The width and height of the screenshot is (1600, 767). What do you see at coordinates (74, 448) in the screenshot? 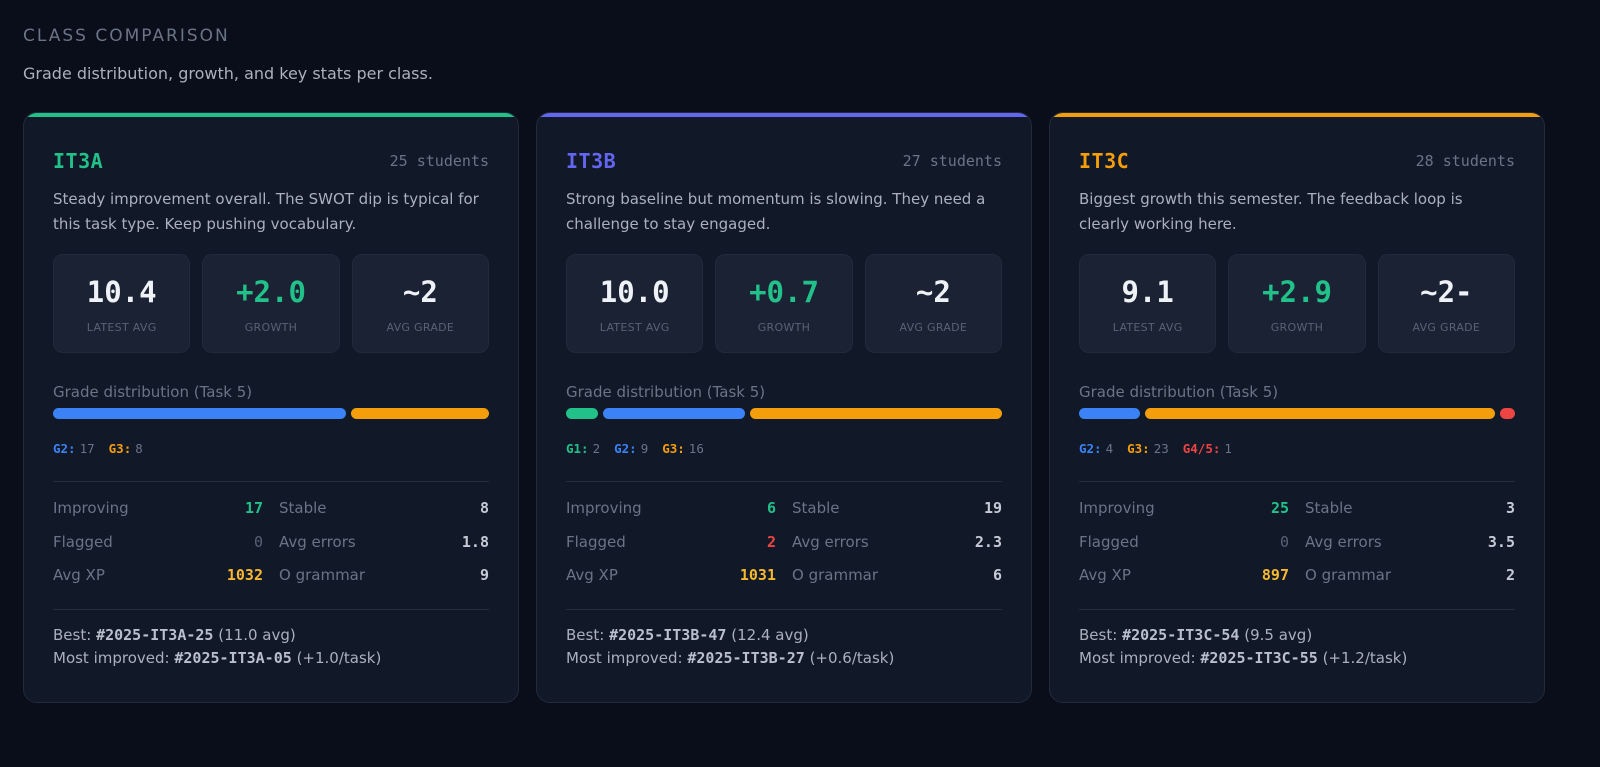
I see `legend-item: G2: 17` at bounding box center [74, 448].